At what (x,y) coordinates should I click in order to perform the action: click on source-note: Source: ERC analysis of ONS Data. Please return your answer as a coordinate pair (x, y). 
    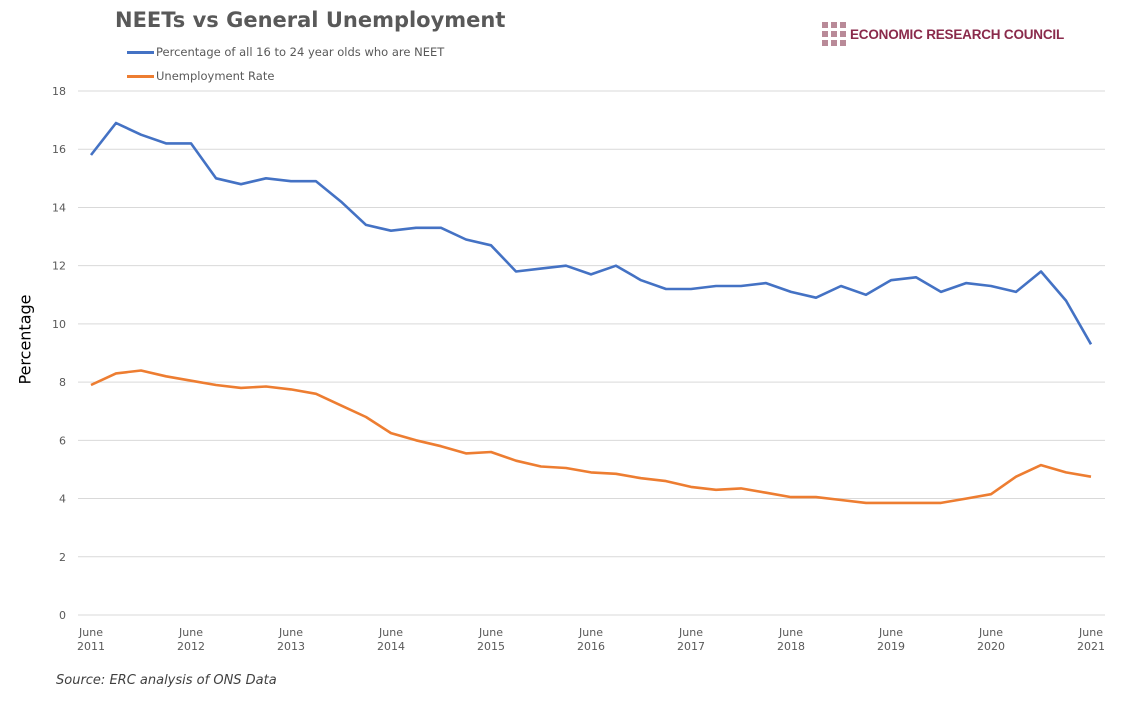
    Looking at the image, I should click on (166, 680).